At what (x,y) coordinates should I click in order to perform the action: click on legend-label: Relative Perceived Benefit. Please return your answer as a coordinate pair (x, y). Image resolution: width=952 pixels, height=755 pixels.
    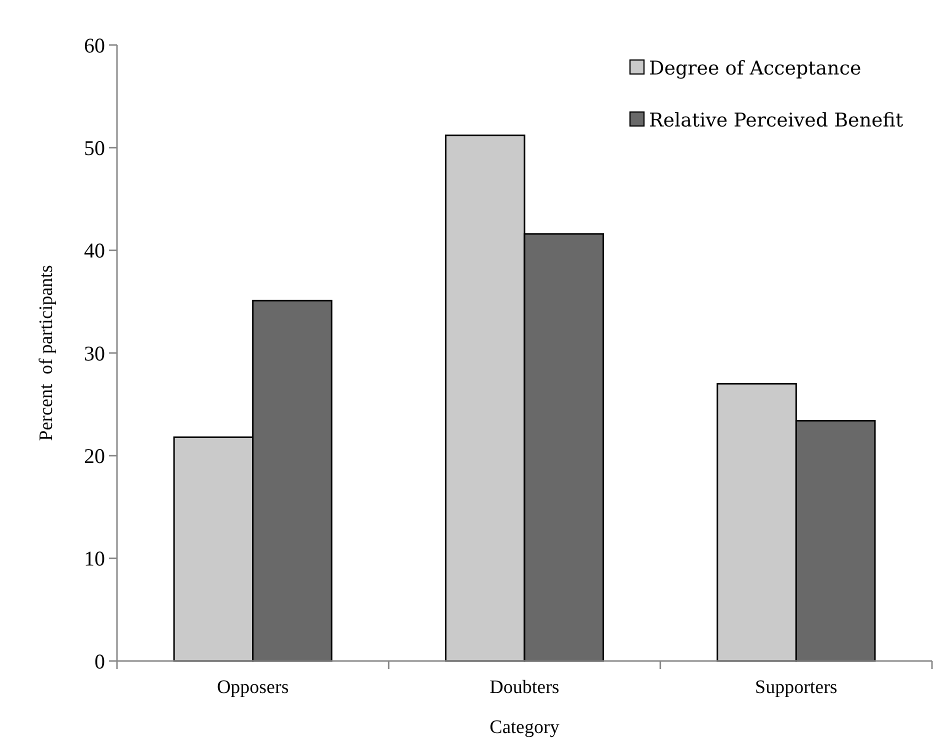
    Looking at the image, I should click on (776, 121).